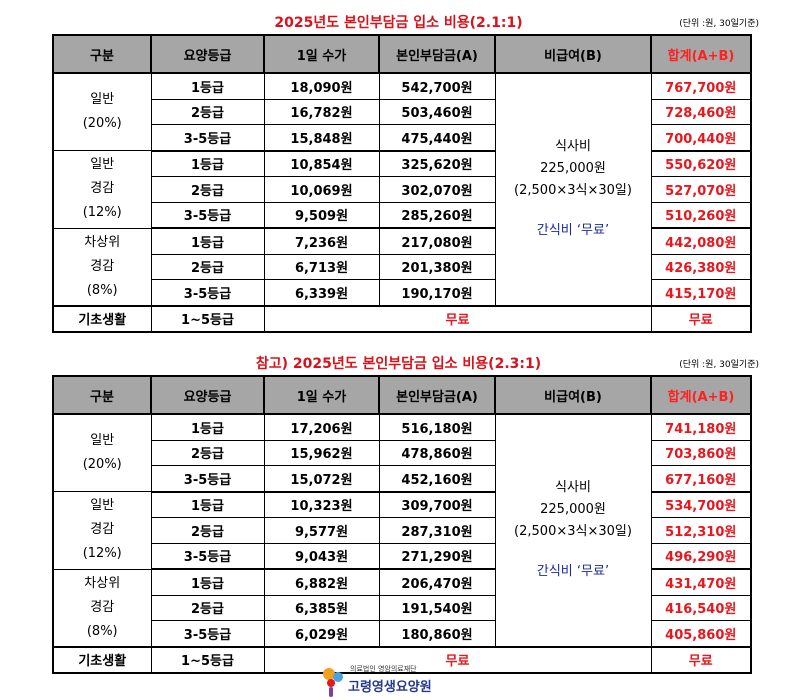  What do you see at coordinates (701, 293) in the screenshot?
I see `total-cell: 415,170원` at bounding box center [701, 293].